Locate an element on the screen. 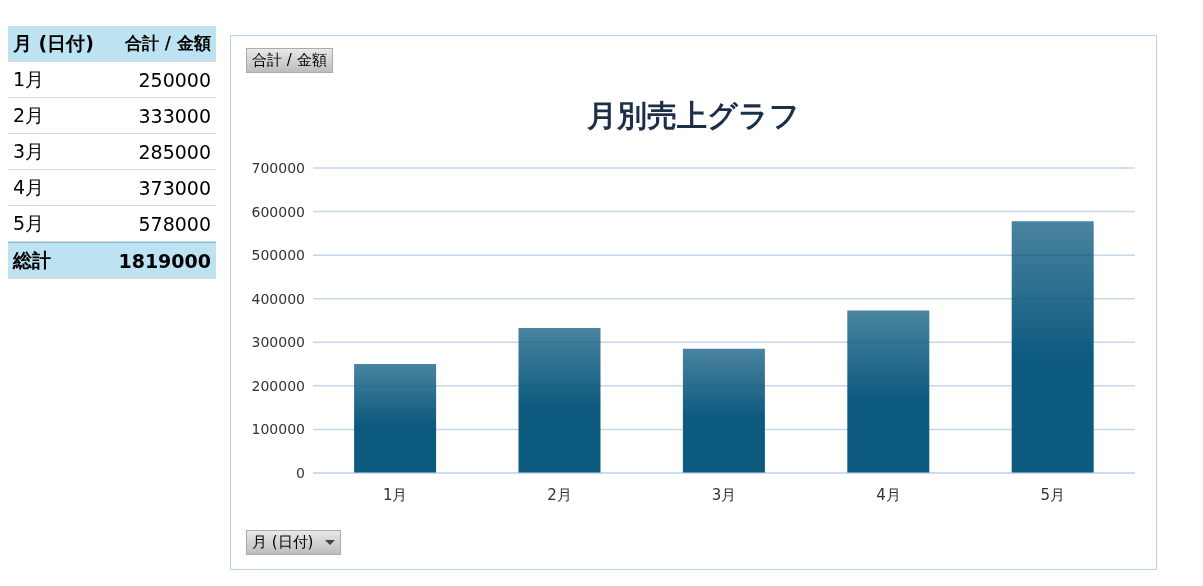 Image resolution: width=1203 pixels, height=586 pixels. category-label: 4月 is located at coordinates (29, 186).